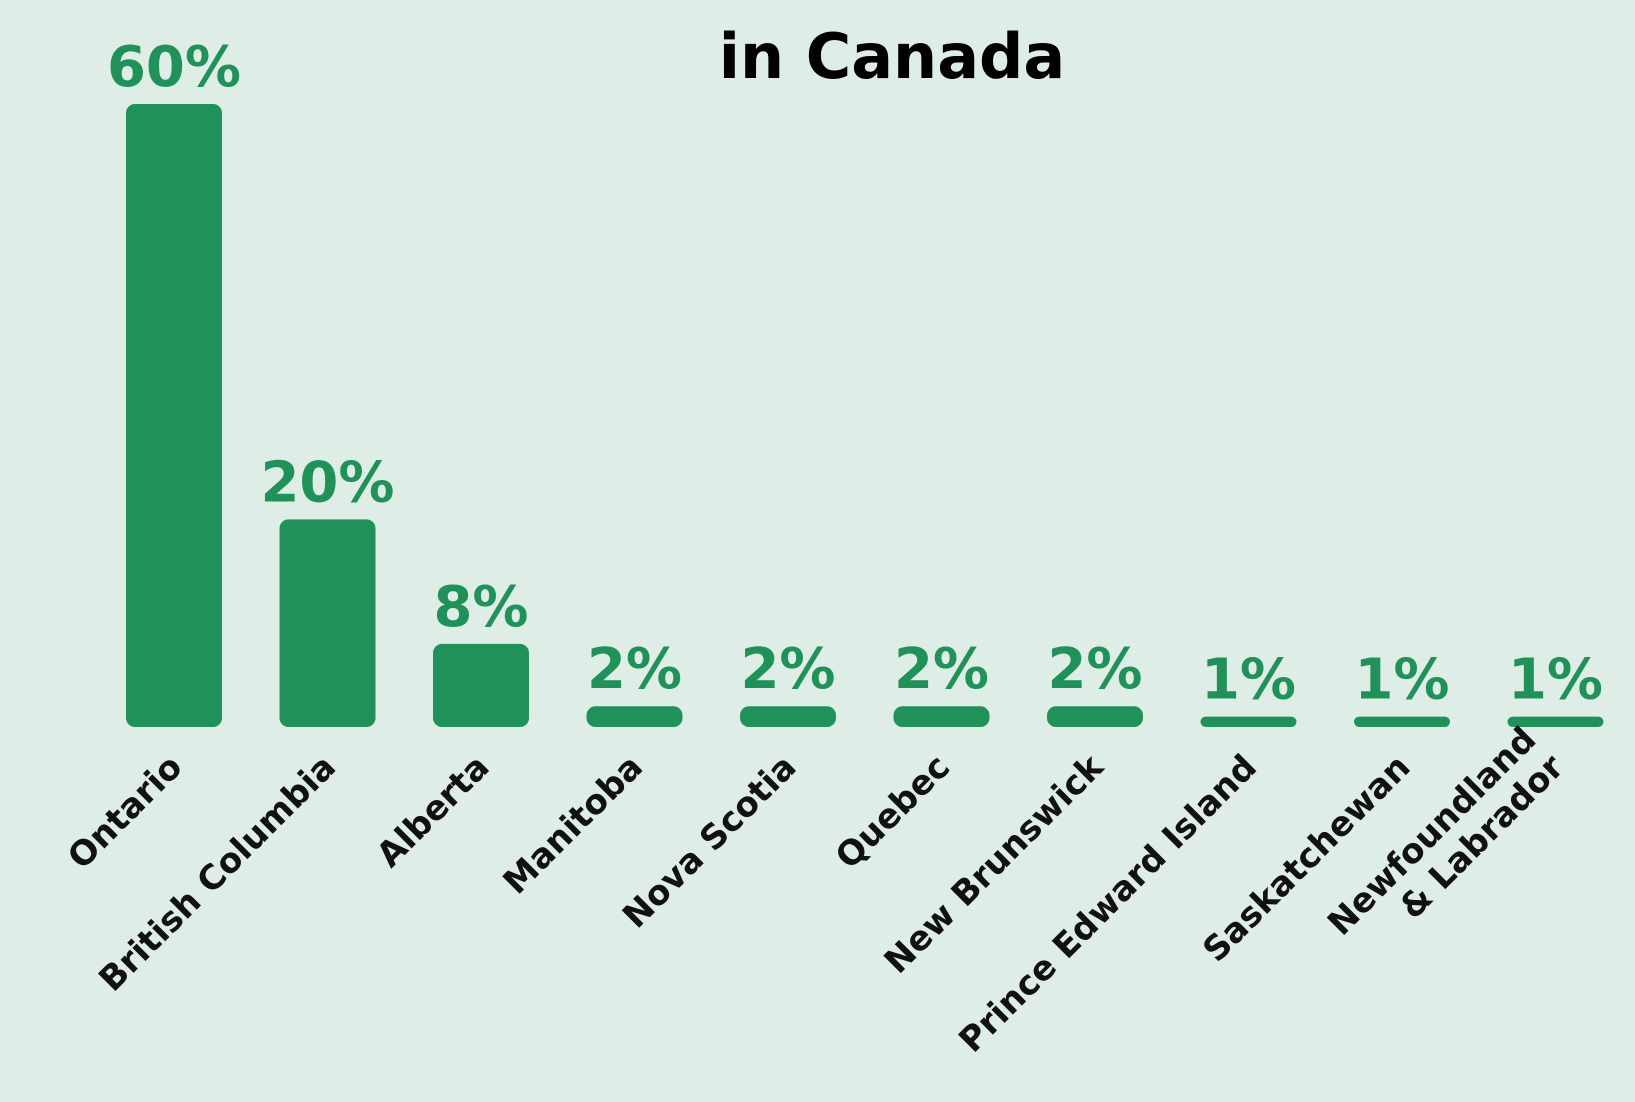 The image size is (1635, 1102). Describe the element at coordinates (174, 67) in the screenshot. I see `value-label: 60%` at that location.